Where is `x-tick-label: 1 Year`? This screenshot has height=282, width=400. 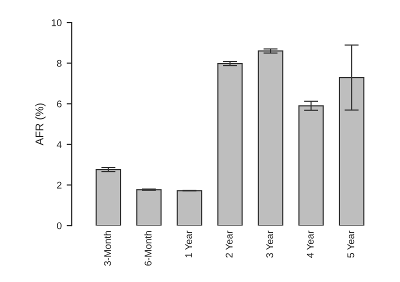
x-tick-label: 1 Year is located at coordinates (188, 244).